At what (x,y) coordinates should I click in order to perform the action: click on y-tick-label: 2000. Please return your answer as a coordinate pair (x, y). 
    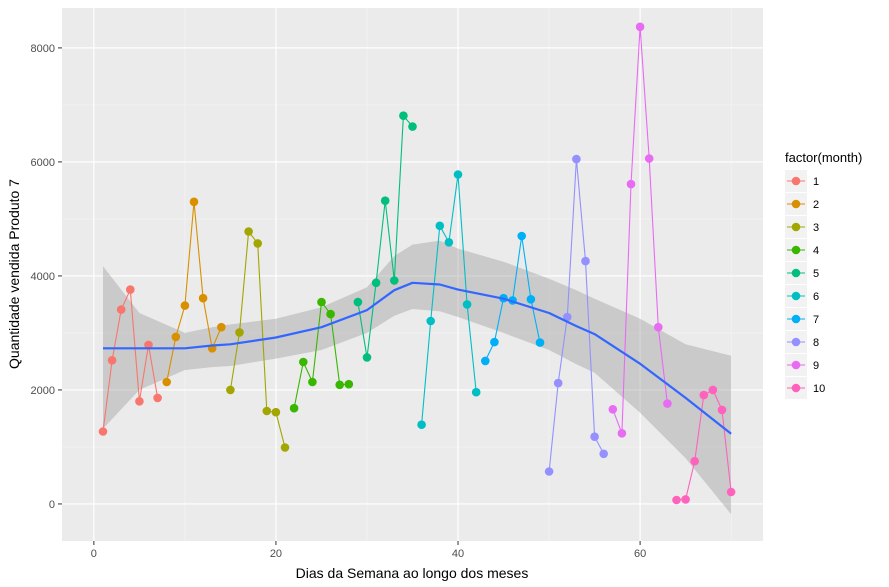
    Looking at the image, I should click on (43, 391).